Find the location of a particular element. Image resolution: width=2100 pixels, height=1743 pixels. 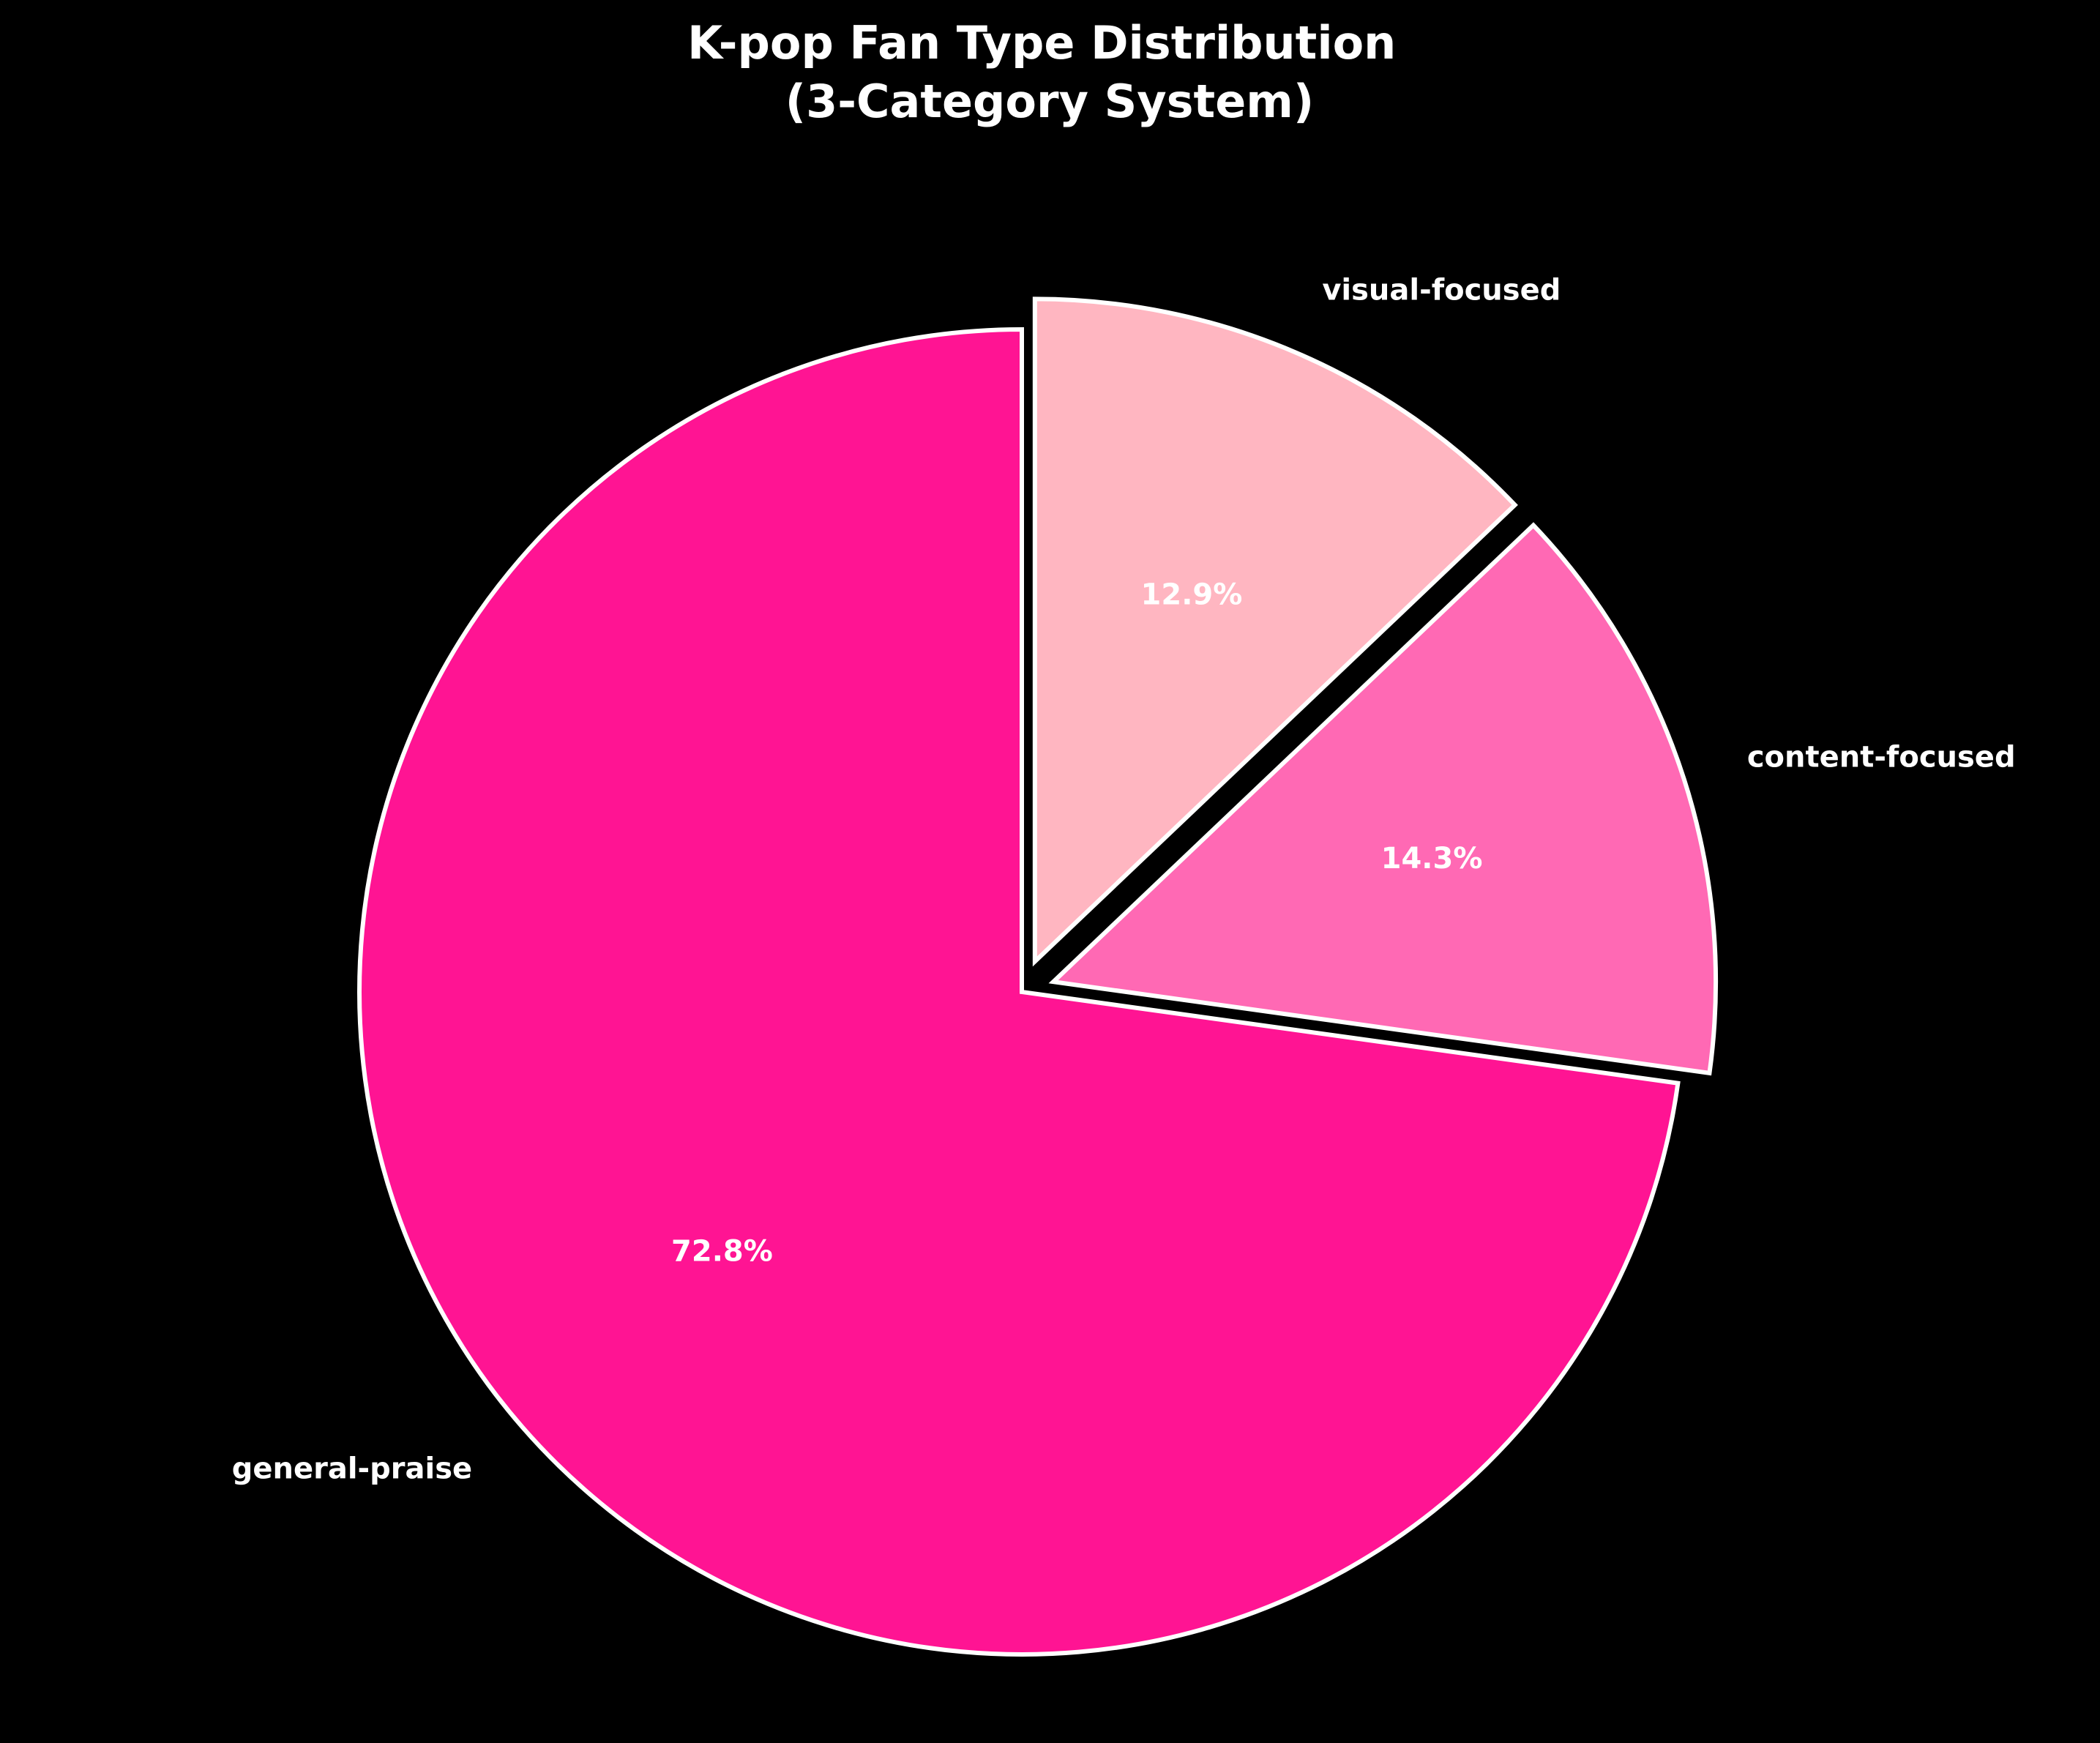

chart-title-line-1: K-pop Fan Type Distribution is located at coordinates (1041, 43).